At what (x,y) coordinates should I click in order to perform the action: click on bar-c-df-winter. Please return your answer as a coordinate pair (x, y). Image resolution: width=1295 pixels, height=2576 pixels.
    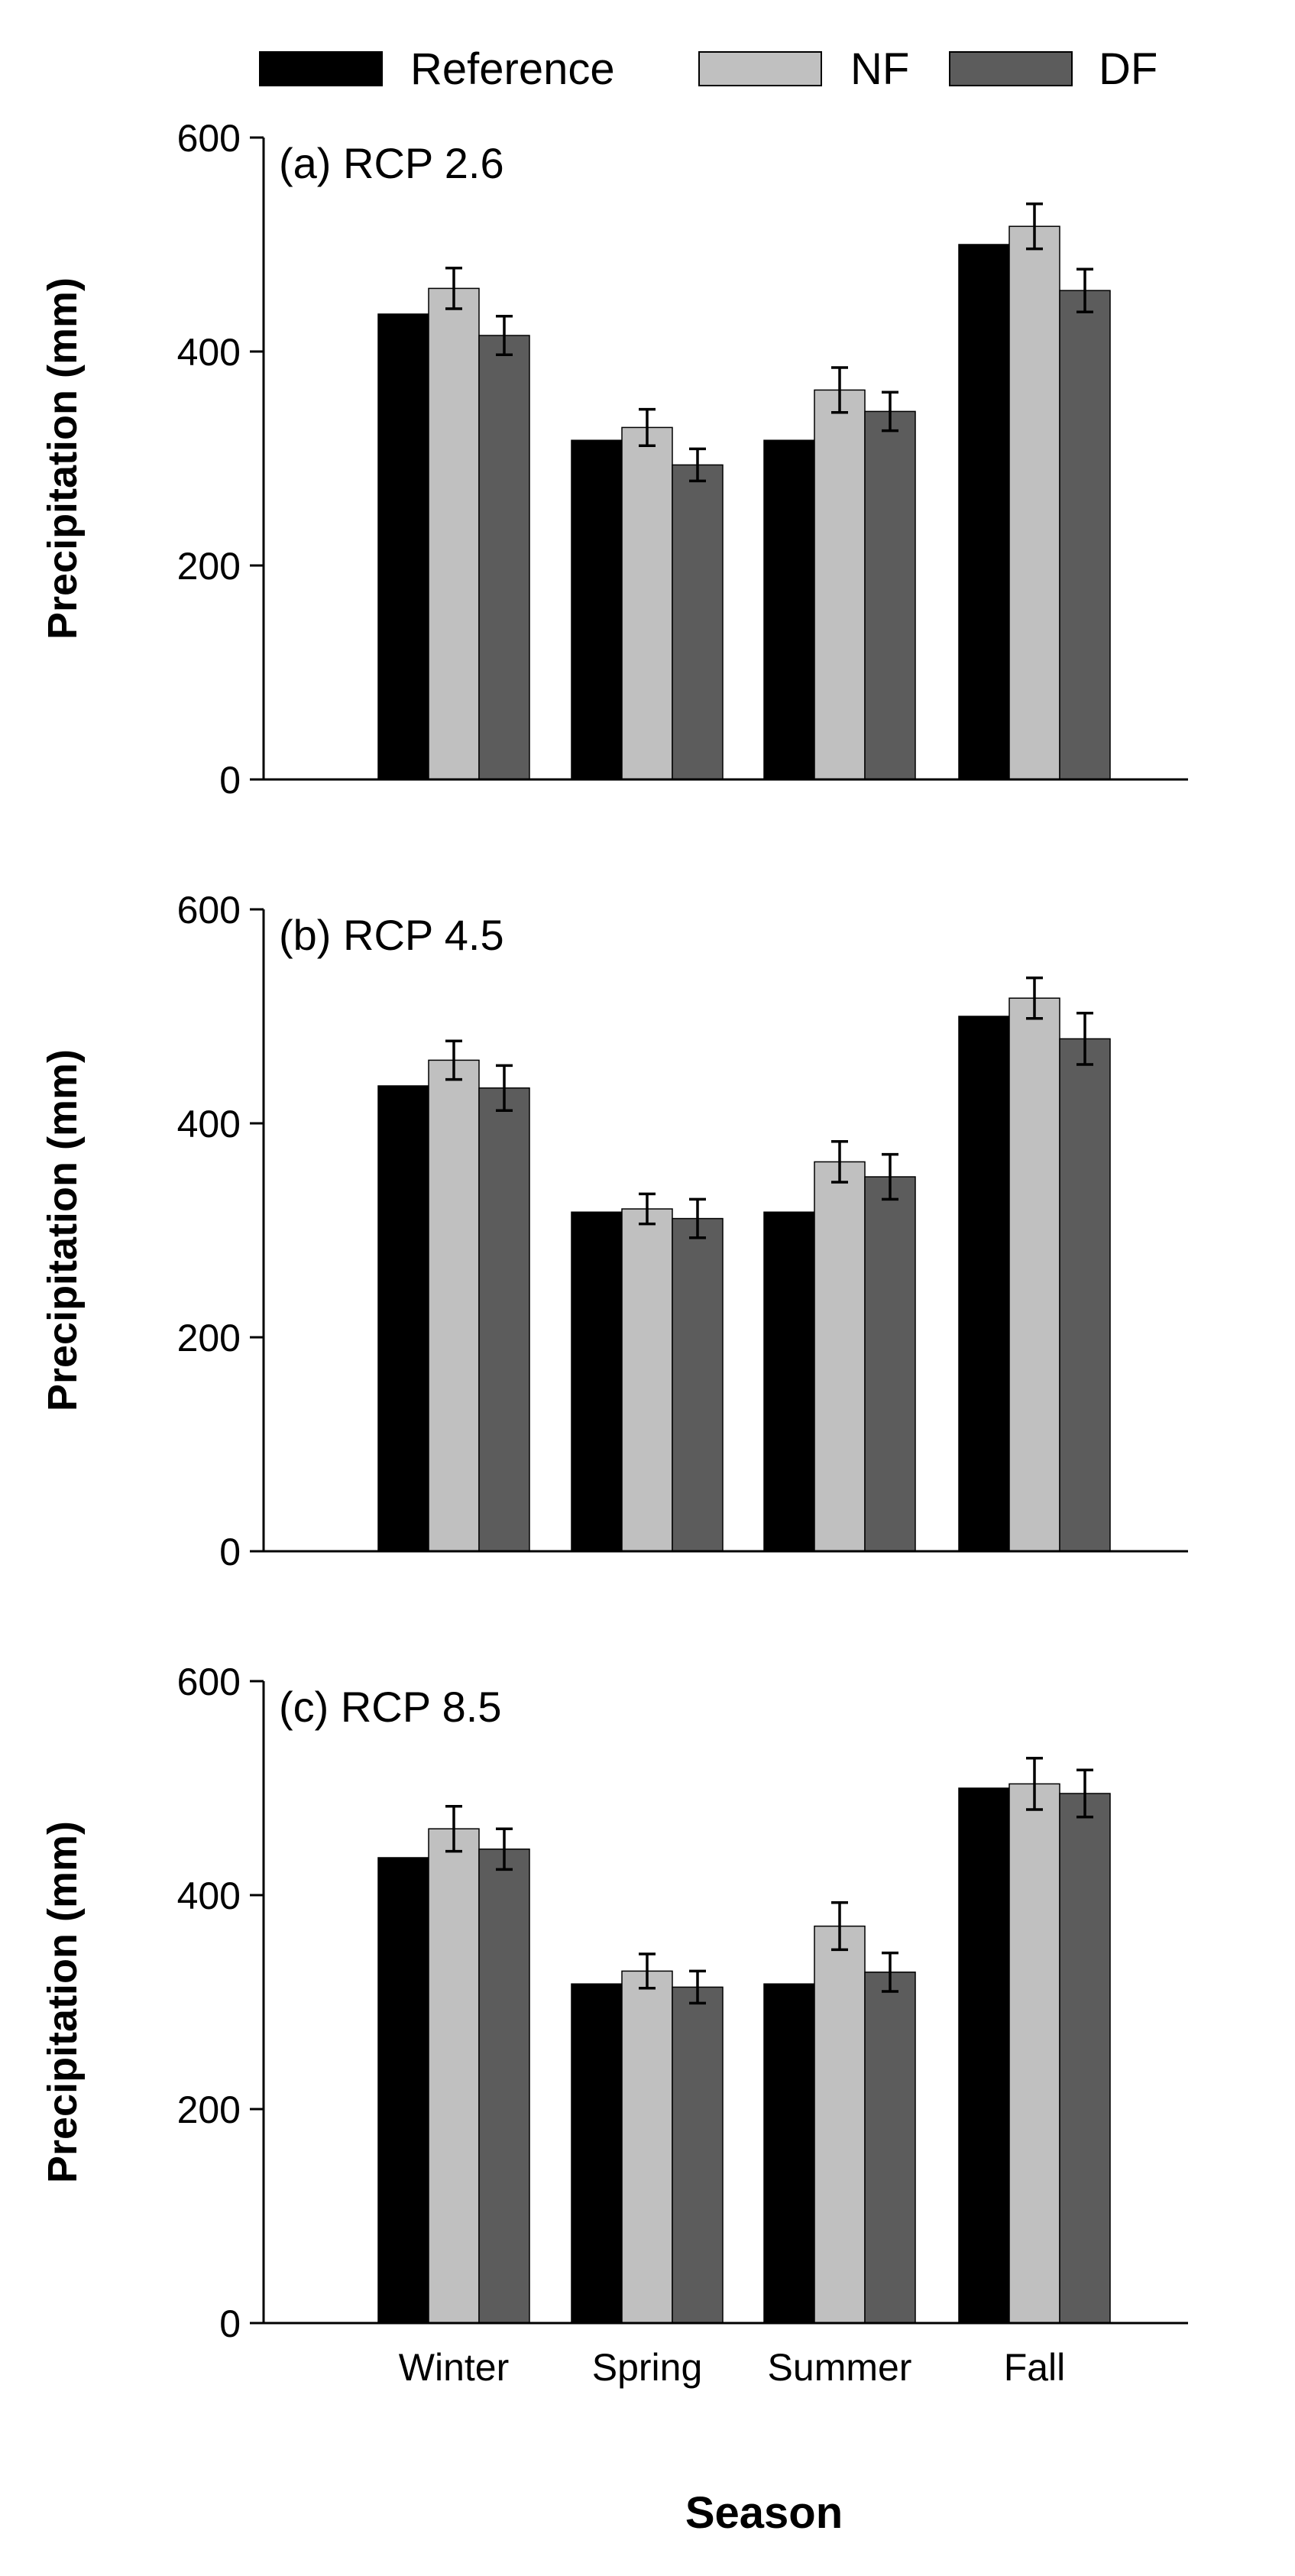
    Looking at the image, I should click on (504, 2086).